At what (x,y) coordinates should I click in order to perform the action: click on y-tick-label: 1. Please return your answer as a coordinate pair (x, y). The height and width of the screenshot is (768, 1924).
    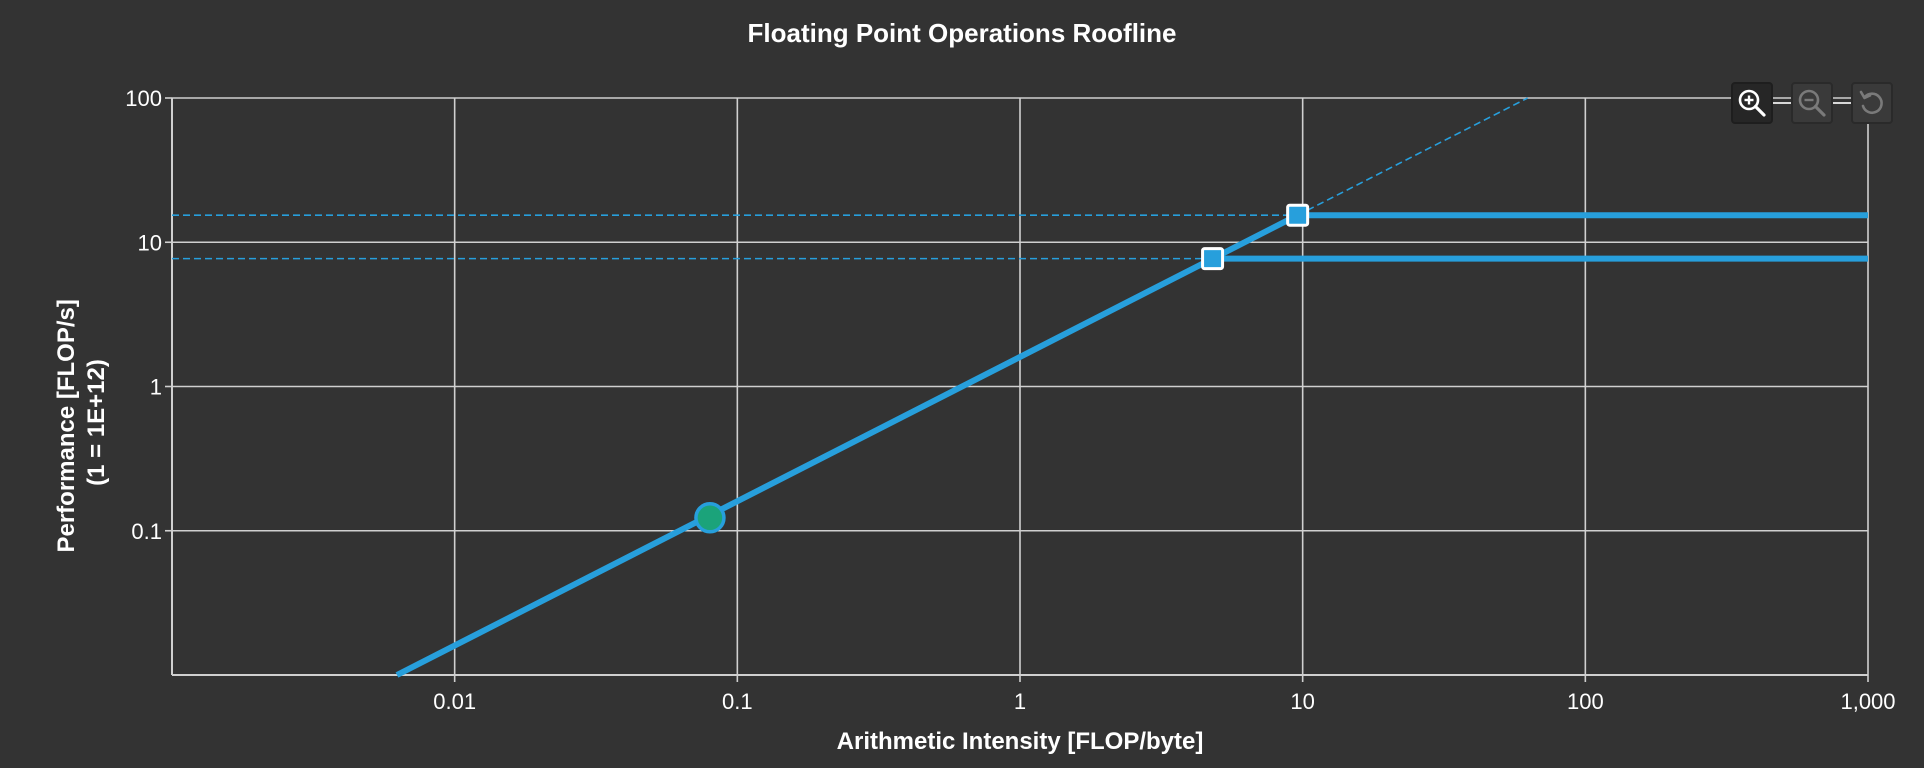
    Looking at the image, I should click on (156, 387).